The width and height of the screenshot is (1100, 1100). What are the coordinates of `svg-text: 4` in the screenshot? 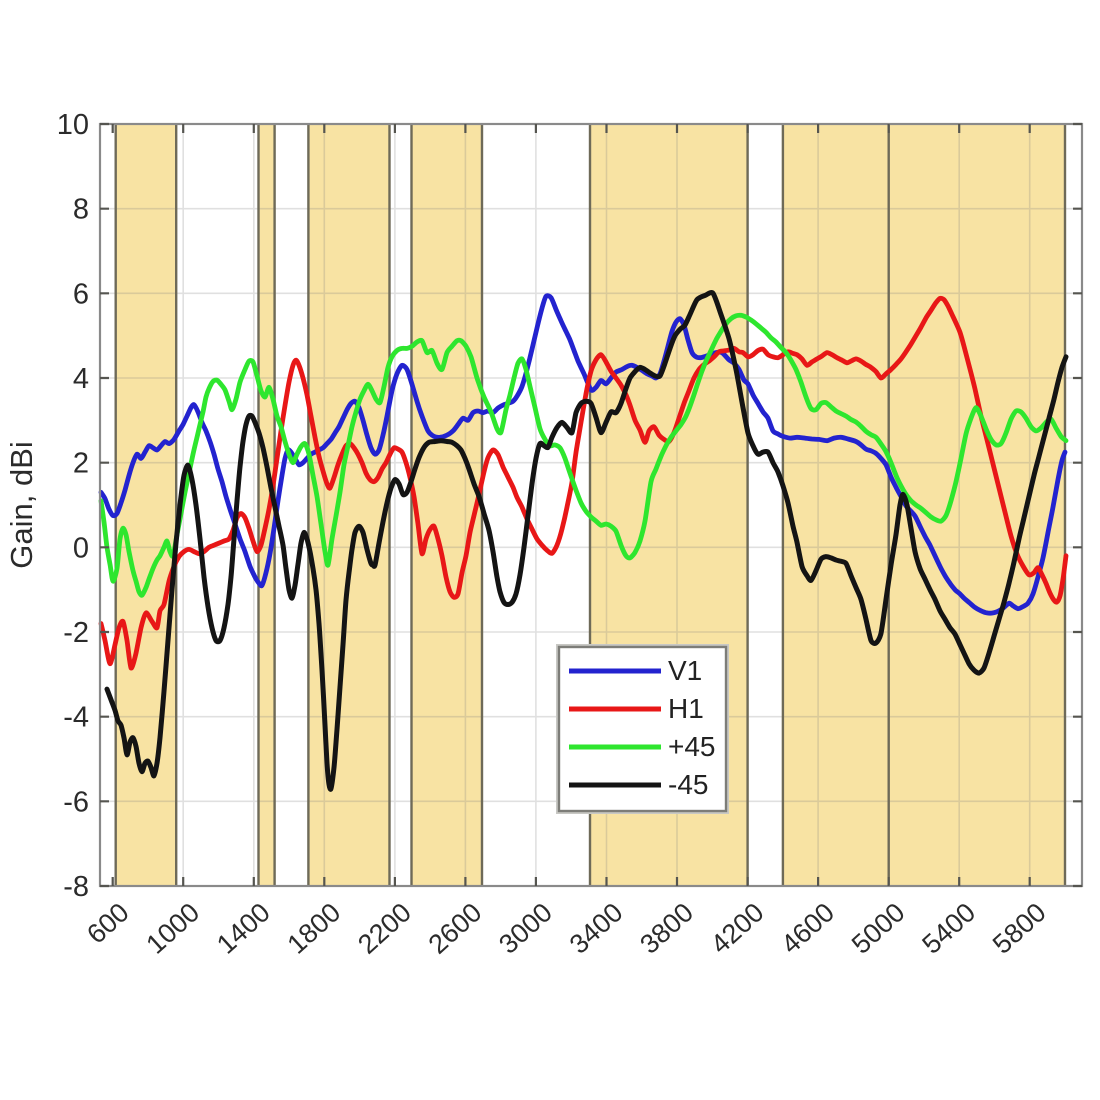 It's located at (81, 379).